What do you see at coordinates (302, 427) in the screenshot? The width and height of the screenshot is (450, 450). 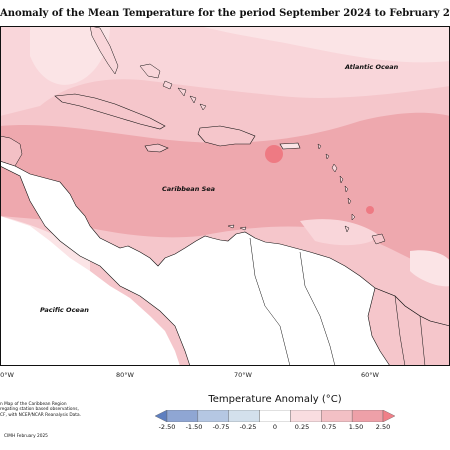 I see `colorbar-label: 0.25` at bounding box center [302, 427].